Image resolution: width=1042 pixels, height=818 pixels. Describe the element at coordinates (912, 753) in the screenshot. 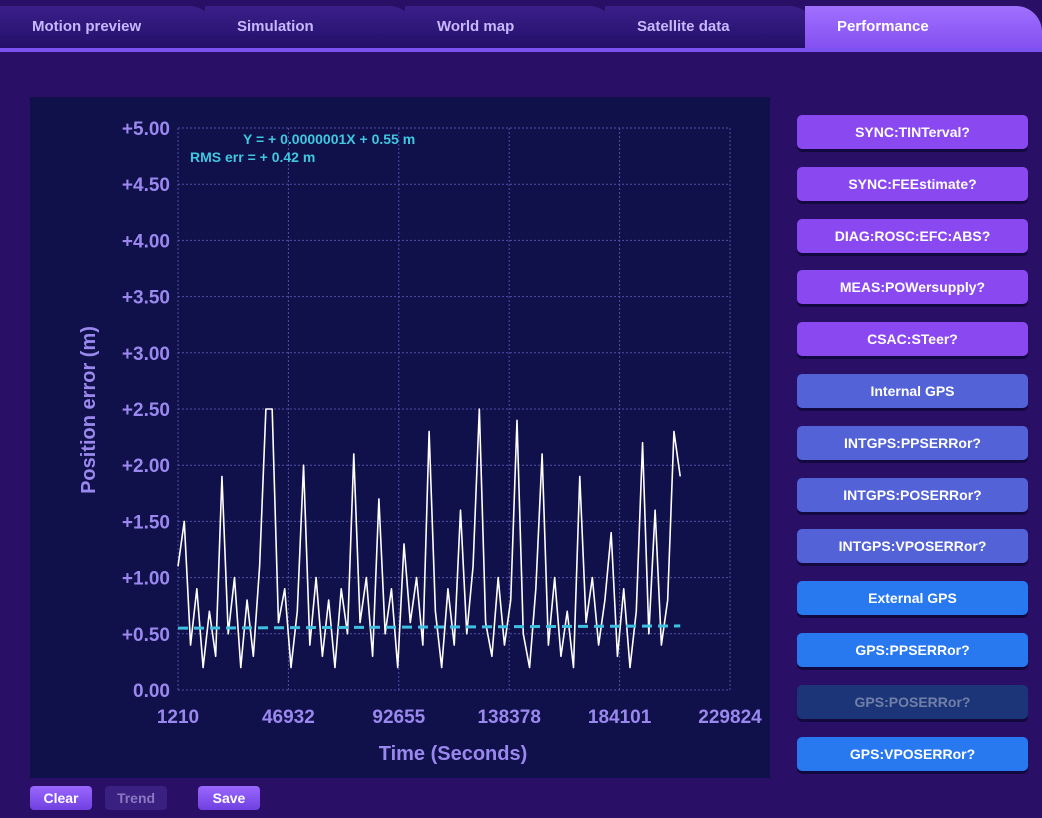

I see `side-button: GPS:VPOSERRor?` at that location.